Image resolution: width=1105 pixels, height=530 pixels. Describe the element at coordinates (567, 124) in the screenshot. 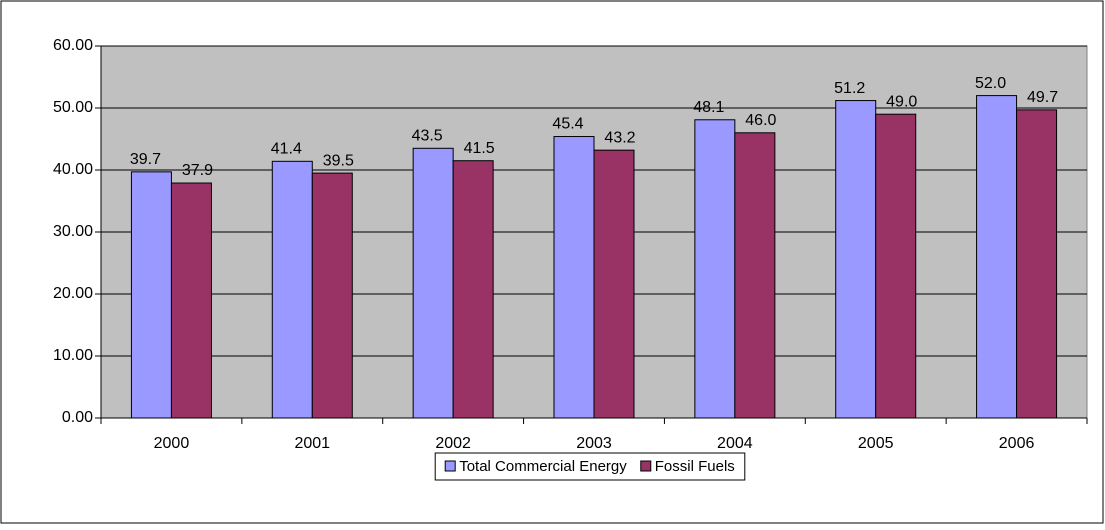

I see `data-label: 45.4` at that location.